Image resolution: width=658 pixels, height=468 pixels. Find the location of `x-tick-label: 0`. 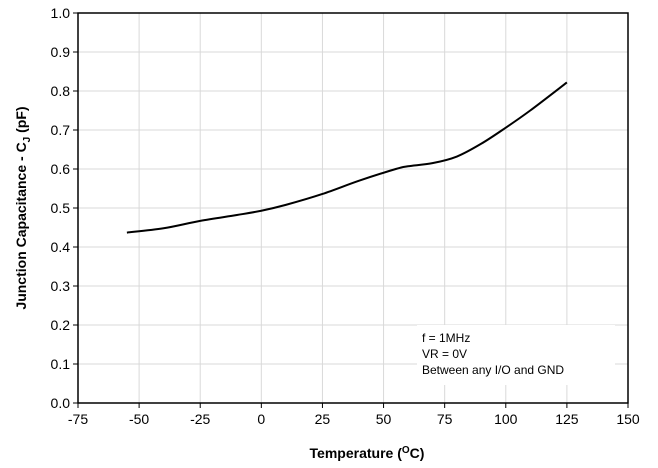

x-tick-label: 0 is located at coordinates (261, 419).